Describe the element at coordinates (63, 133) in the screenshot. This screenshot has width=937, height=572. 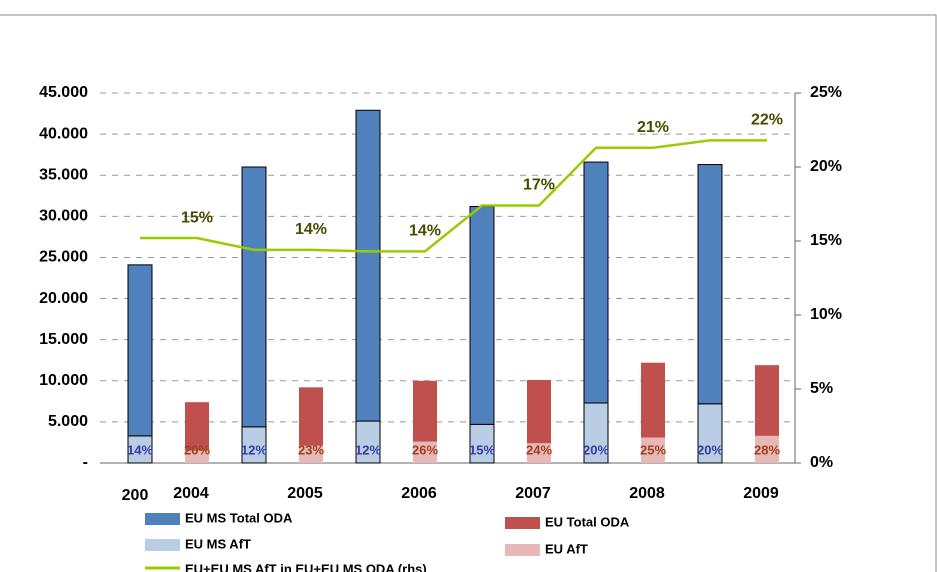
I see `y-tick-label: 40.000` at that location.